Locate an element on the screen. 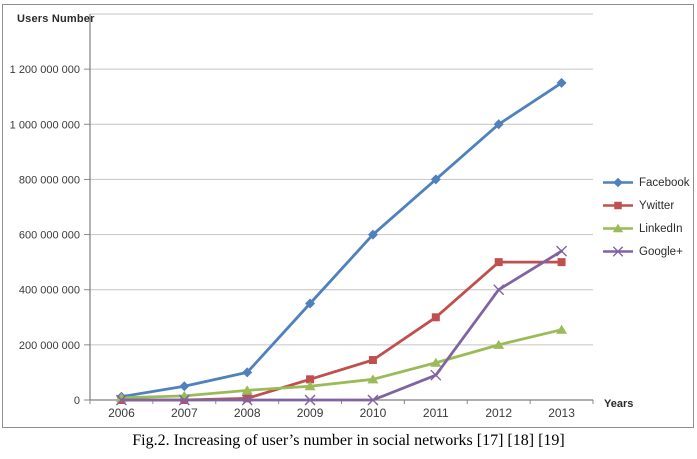  series-linkedin is located at coordinates (341, 363).